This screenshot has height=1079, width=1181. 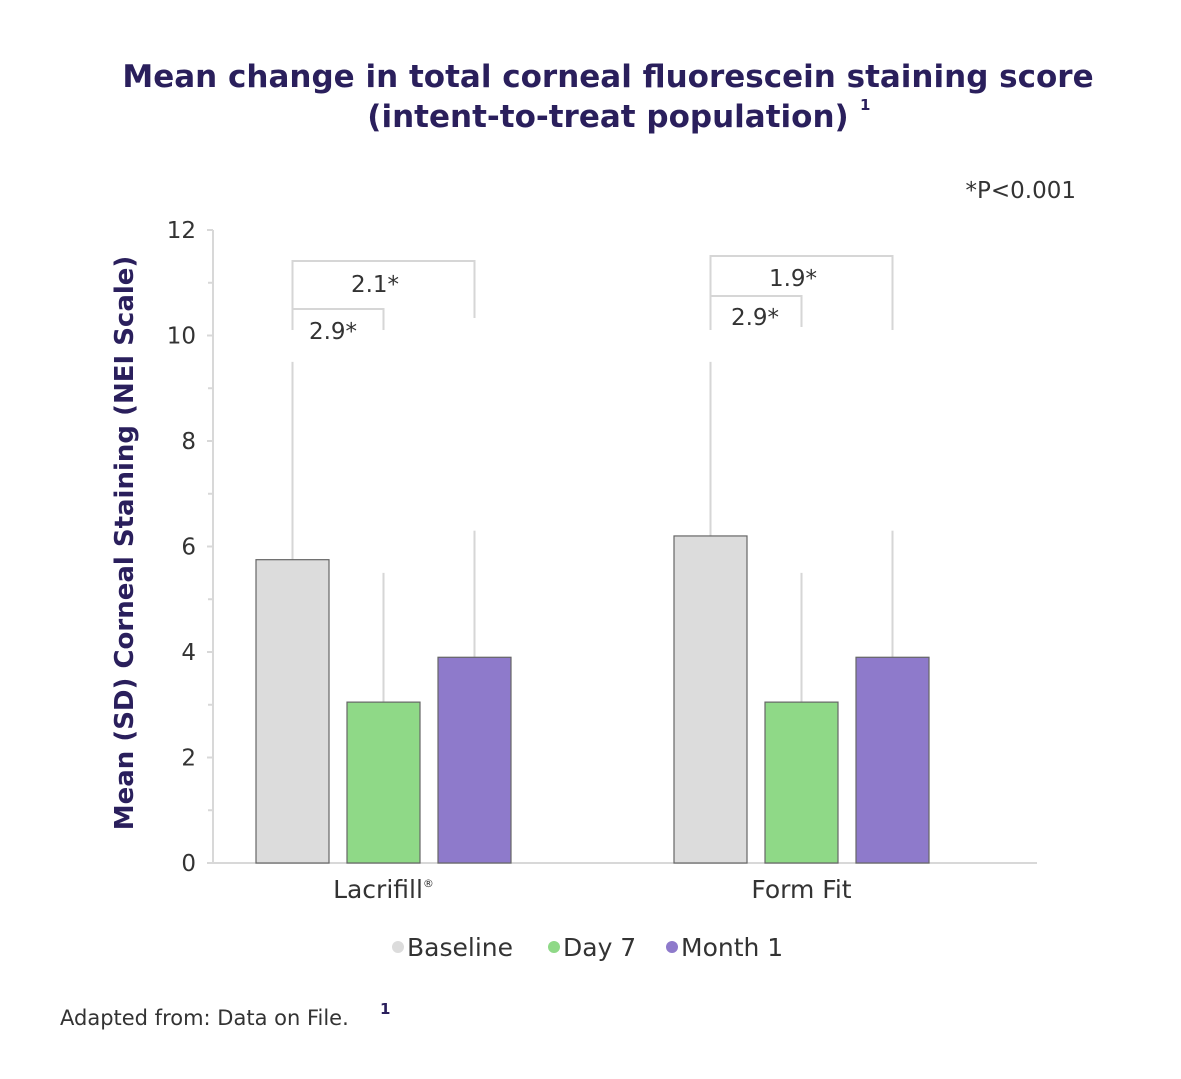 What do you see at coordinates (793, 279) in the screenshot?
I see `significance-label: 1.9*` at bounding box center [793, 279].